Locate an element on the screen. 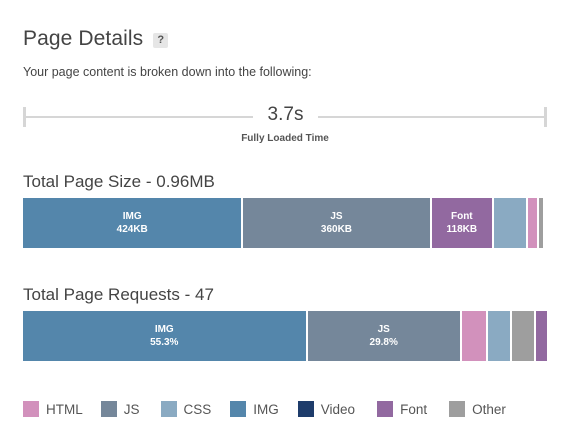 Image resolution: width=567 pixels, height=445 pixels. segment-value: 360KB is located at coordinates (336, 229).